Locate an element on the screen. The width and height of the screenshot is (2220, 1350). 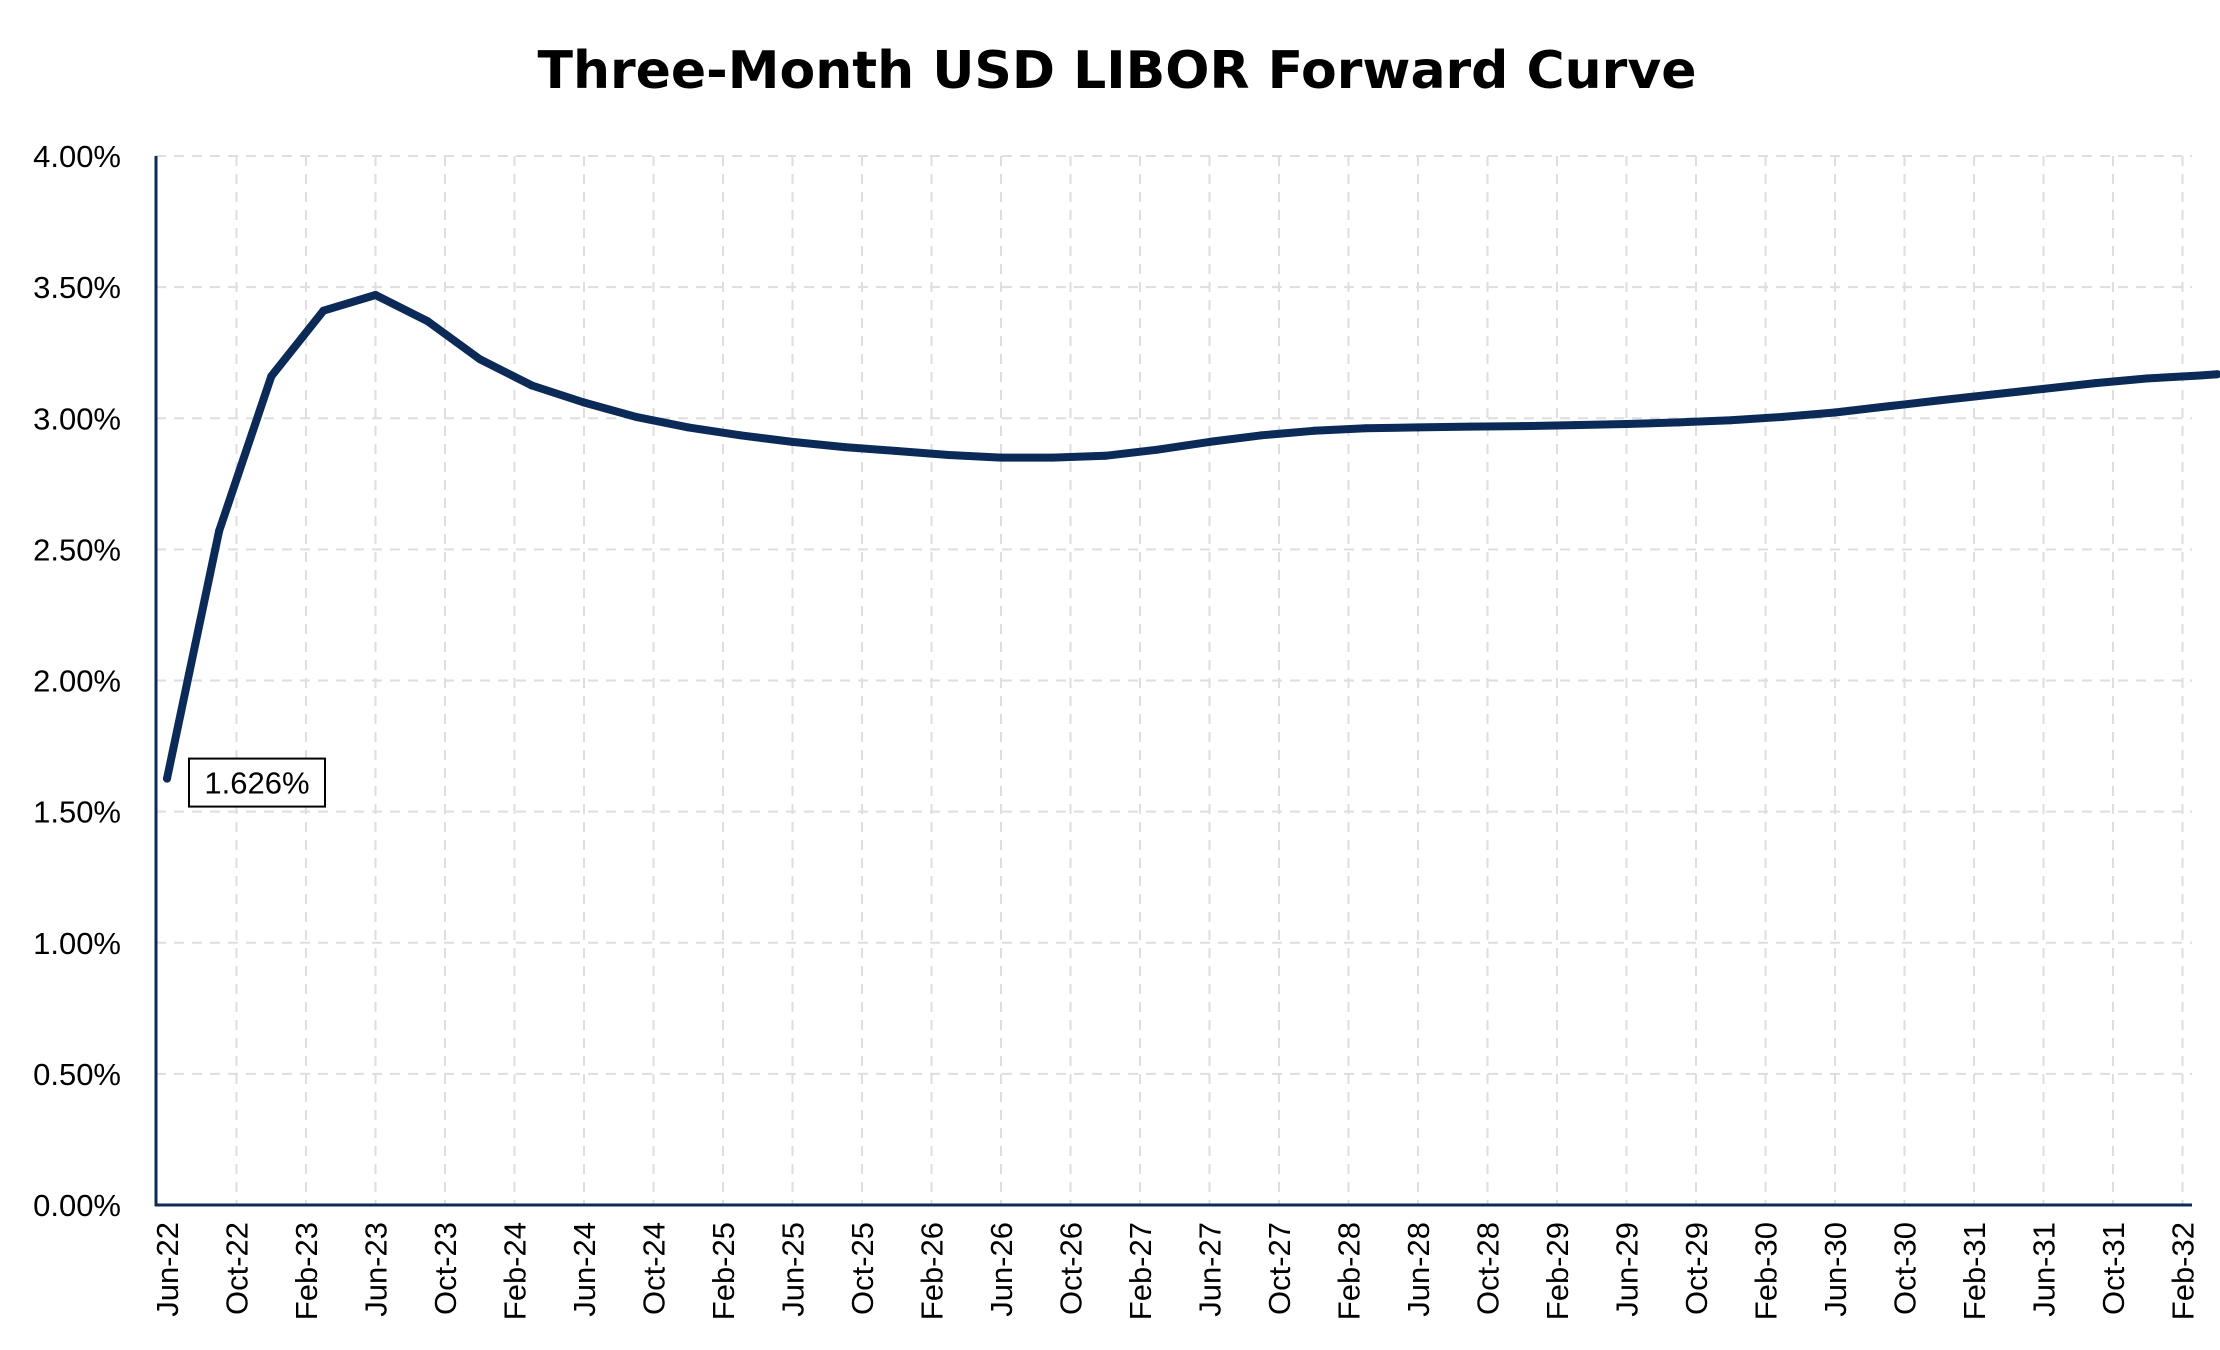
x-tick-label: Oct-22 is located at coordinates (237, 1268).